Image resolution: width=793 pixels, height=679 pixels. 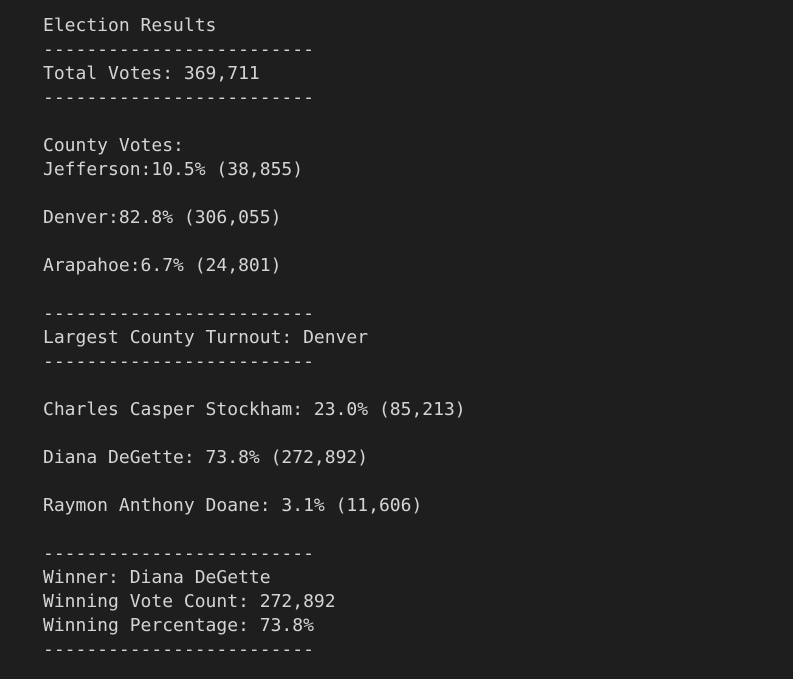 I want to click on output-line: Charles Casper Stockham: 23.0% (85,213), so click(x=254, y=409).